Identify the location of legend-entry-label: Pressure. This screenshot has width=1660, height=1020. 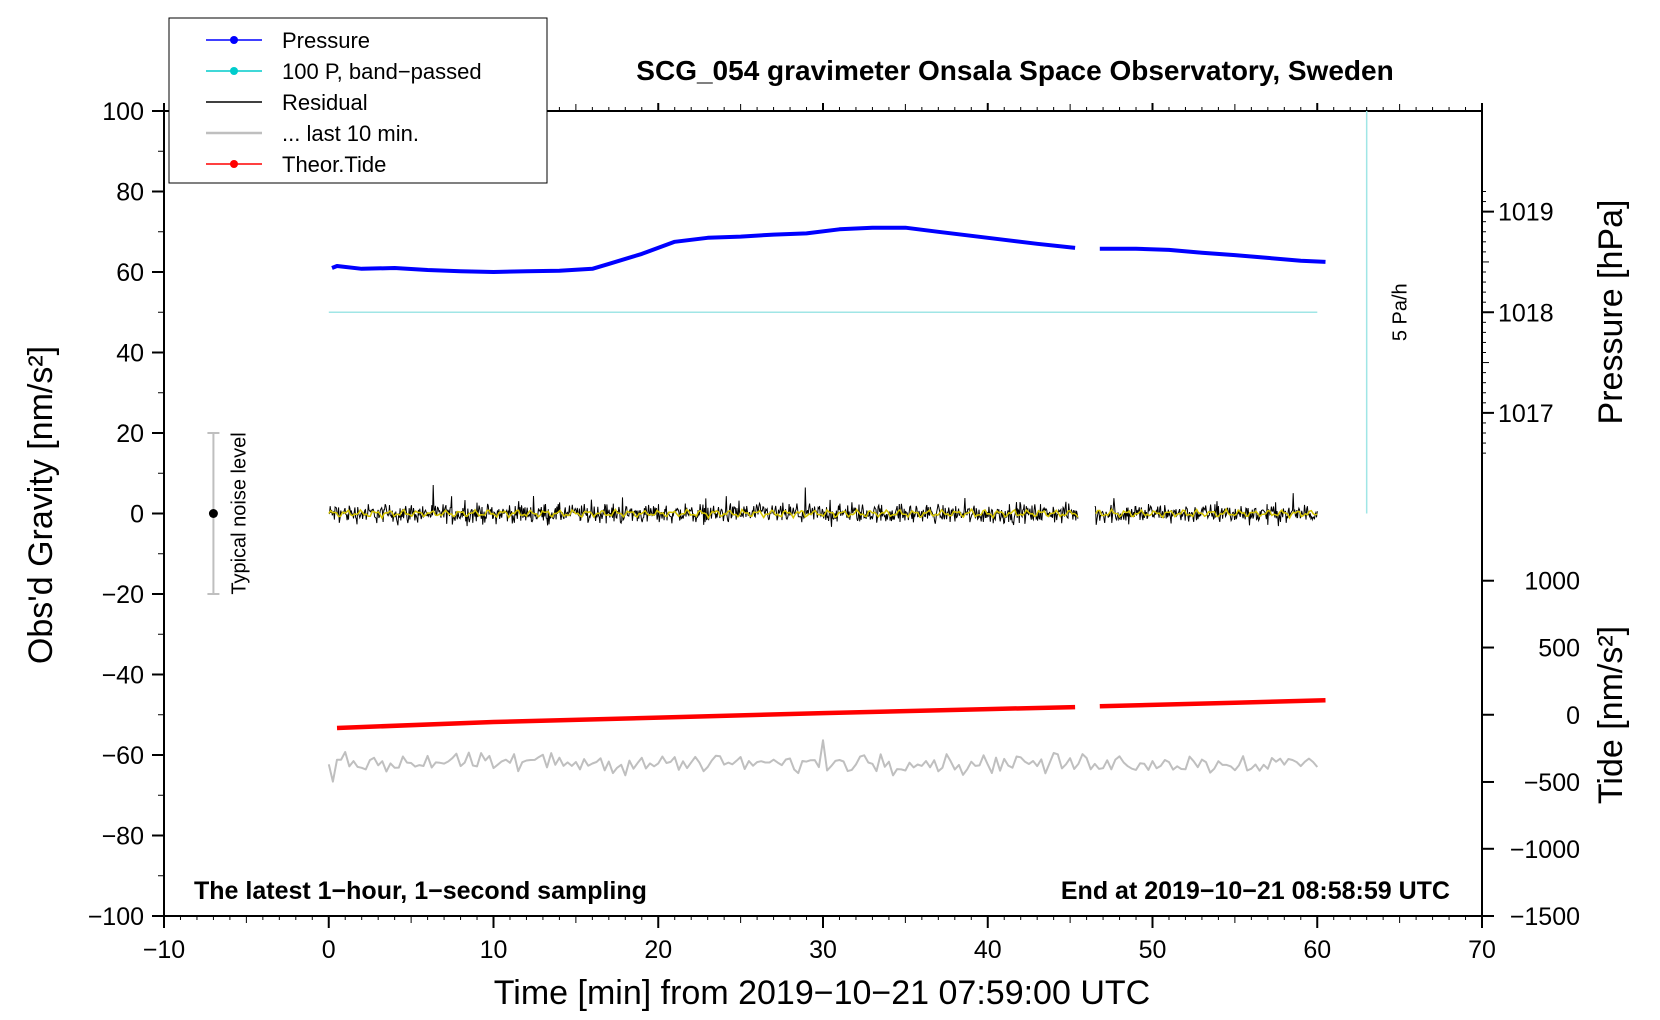
(326, 40).